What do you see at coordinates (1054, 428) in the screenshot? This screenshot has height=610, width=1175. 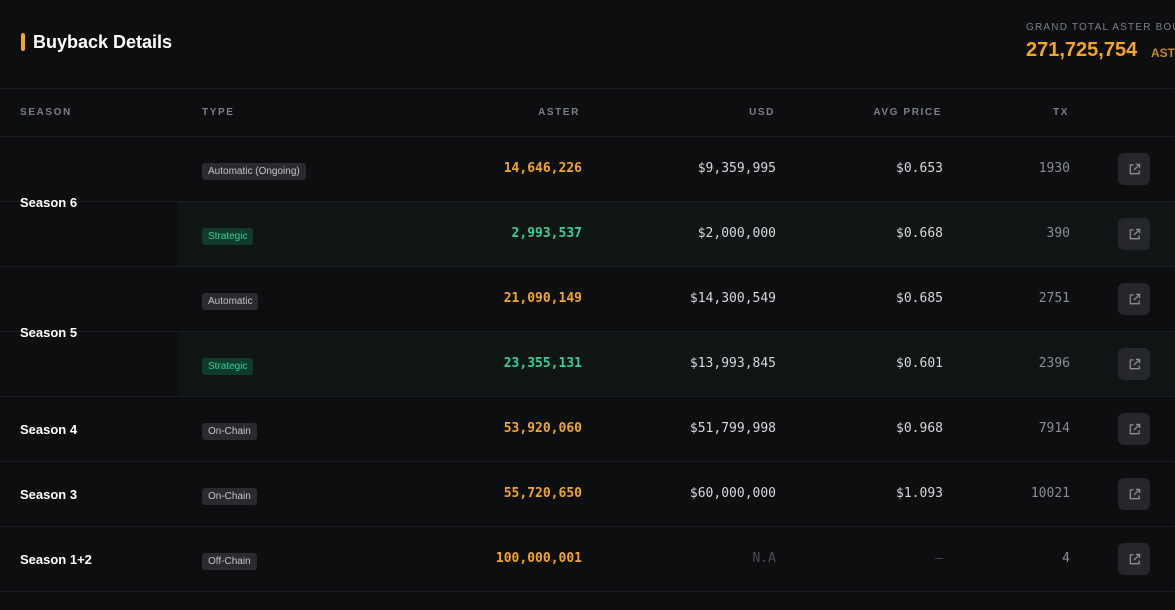 I see `tx-count: 7914` at bounding box center [1054, 428].